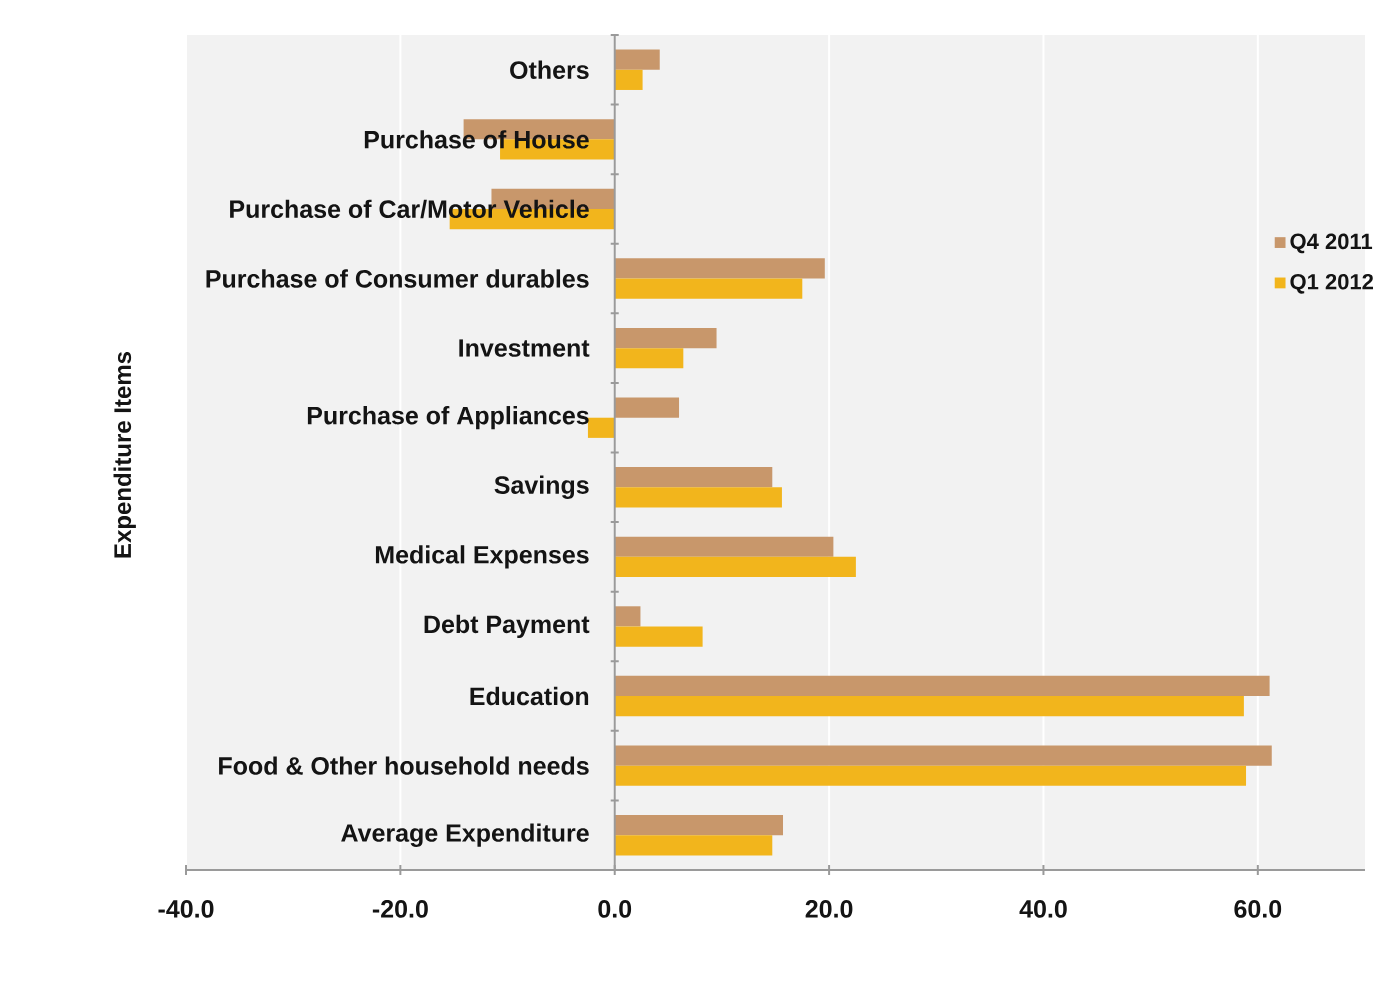 The image size is (1393, 981). I want to click on x-tick-label: 0.0, so click(615, 909).